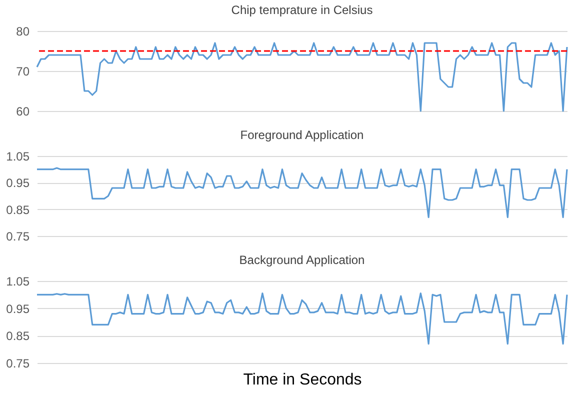 The width and height of the screenshot is (579, 405). Describe the element at coordinates (302, 380) in the screenshot. I see `x-axis-title: Time in Seconds` at that location.